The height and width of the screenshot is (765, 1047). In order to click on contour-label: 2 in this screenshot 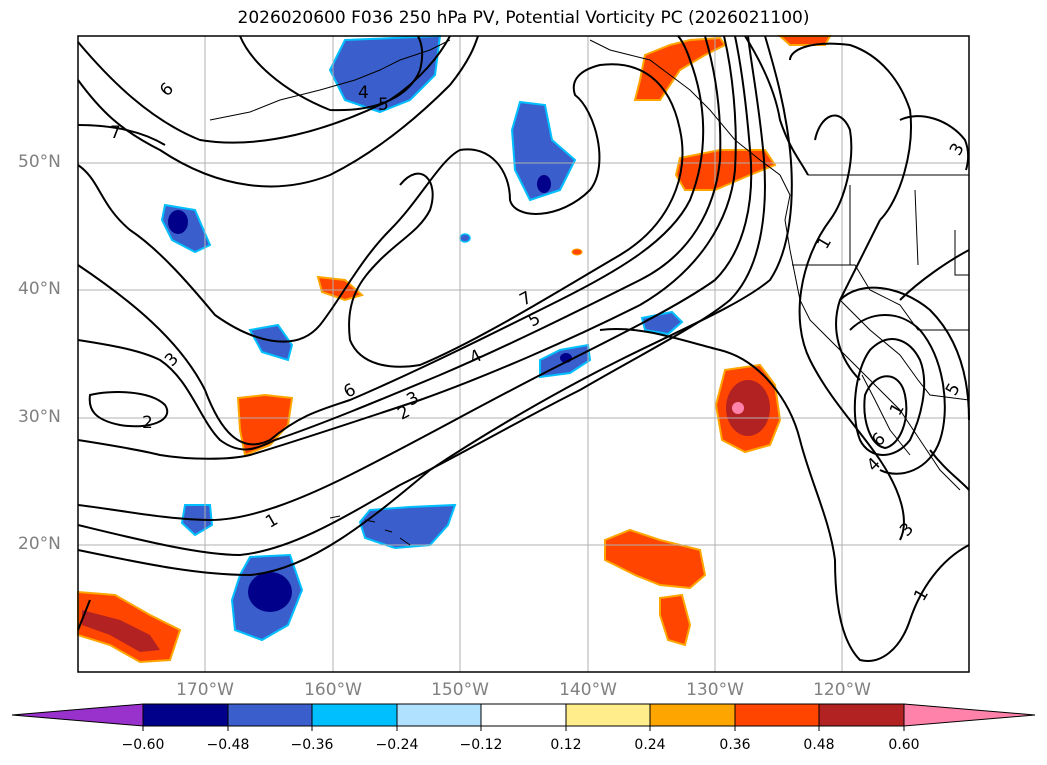, I will do `click(147, 423)`.